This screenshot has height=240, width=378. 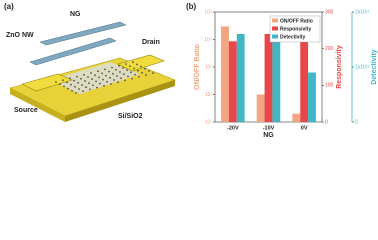 I want to click on drain-electrode, so click(x=141, y=63).